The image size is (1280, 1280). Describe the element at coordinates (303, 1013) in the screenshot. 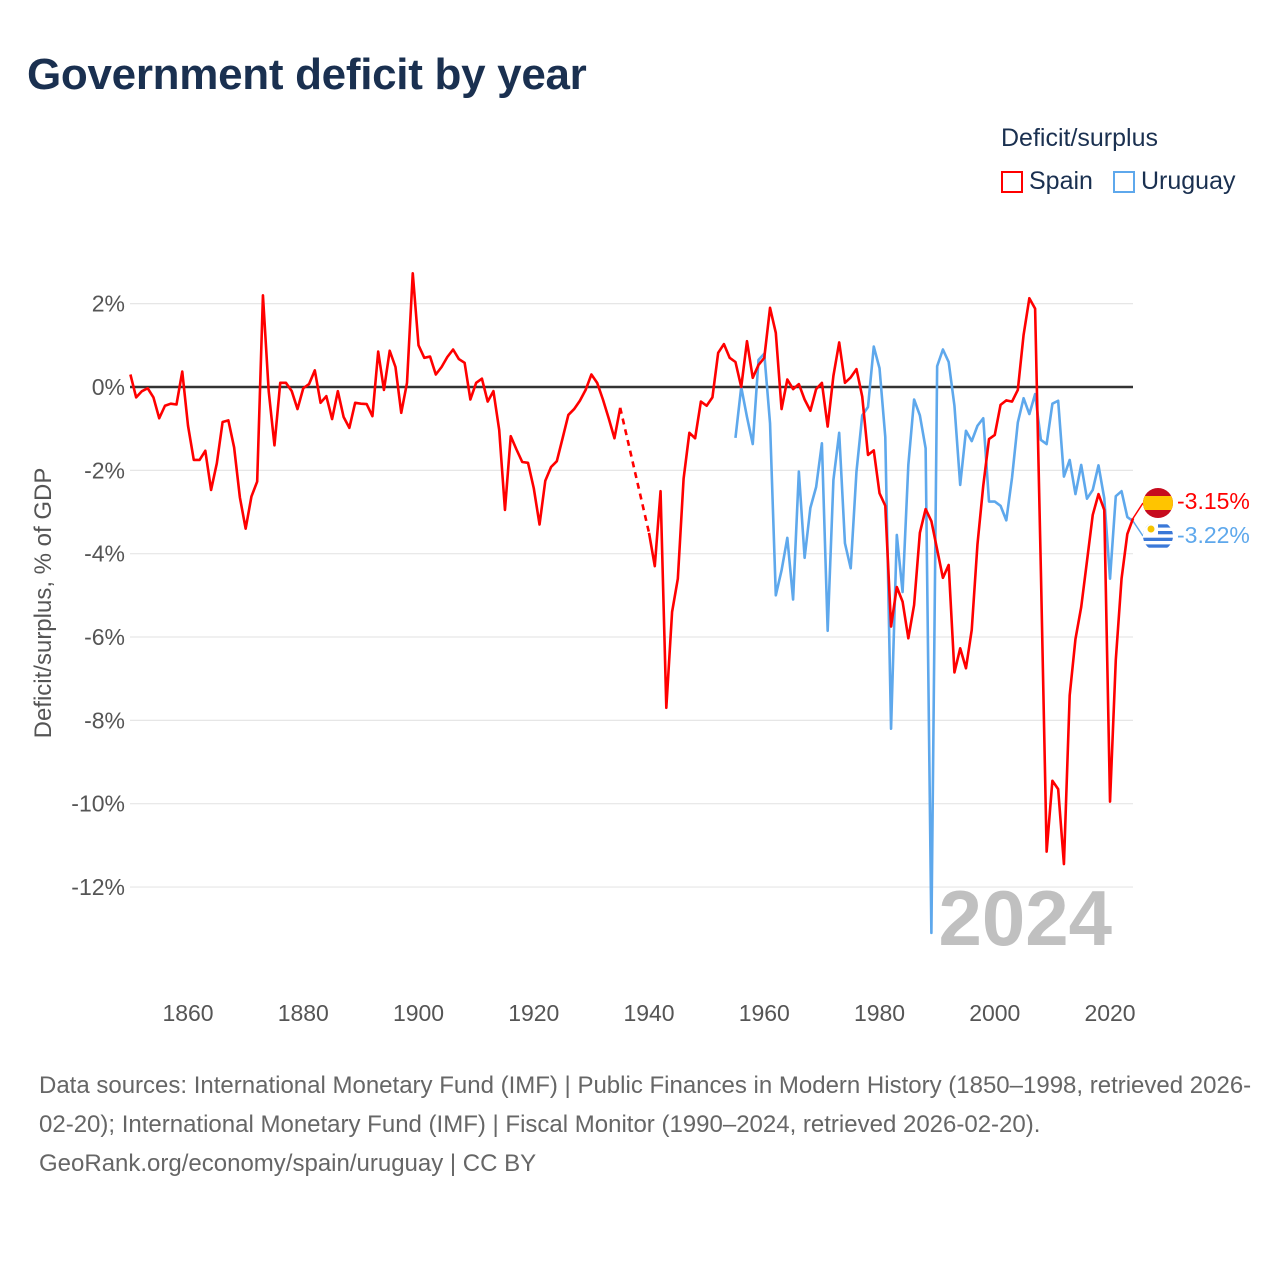

I see `x-tick-label: 1880` at that location.